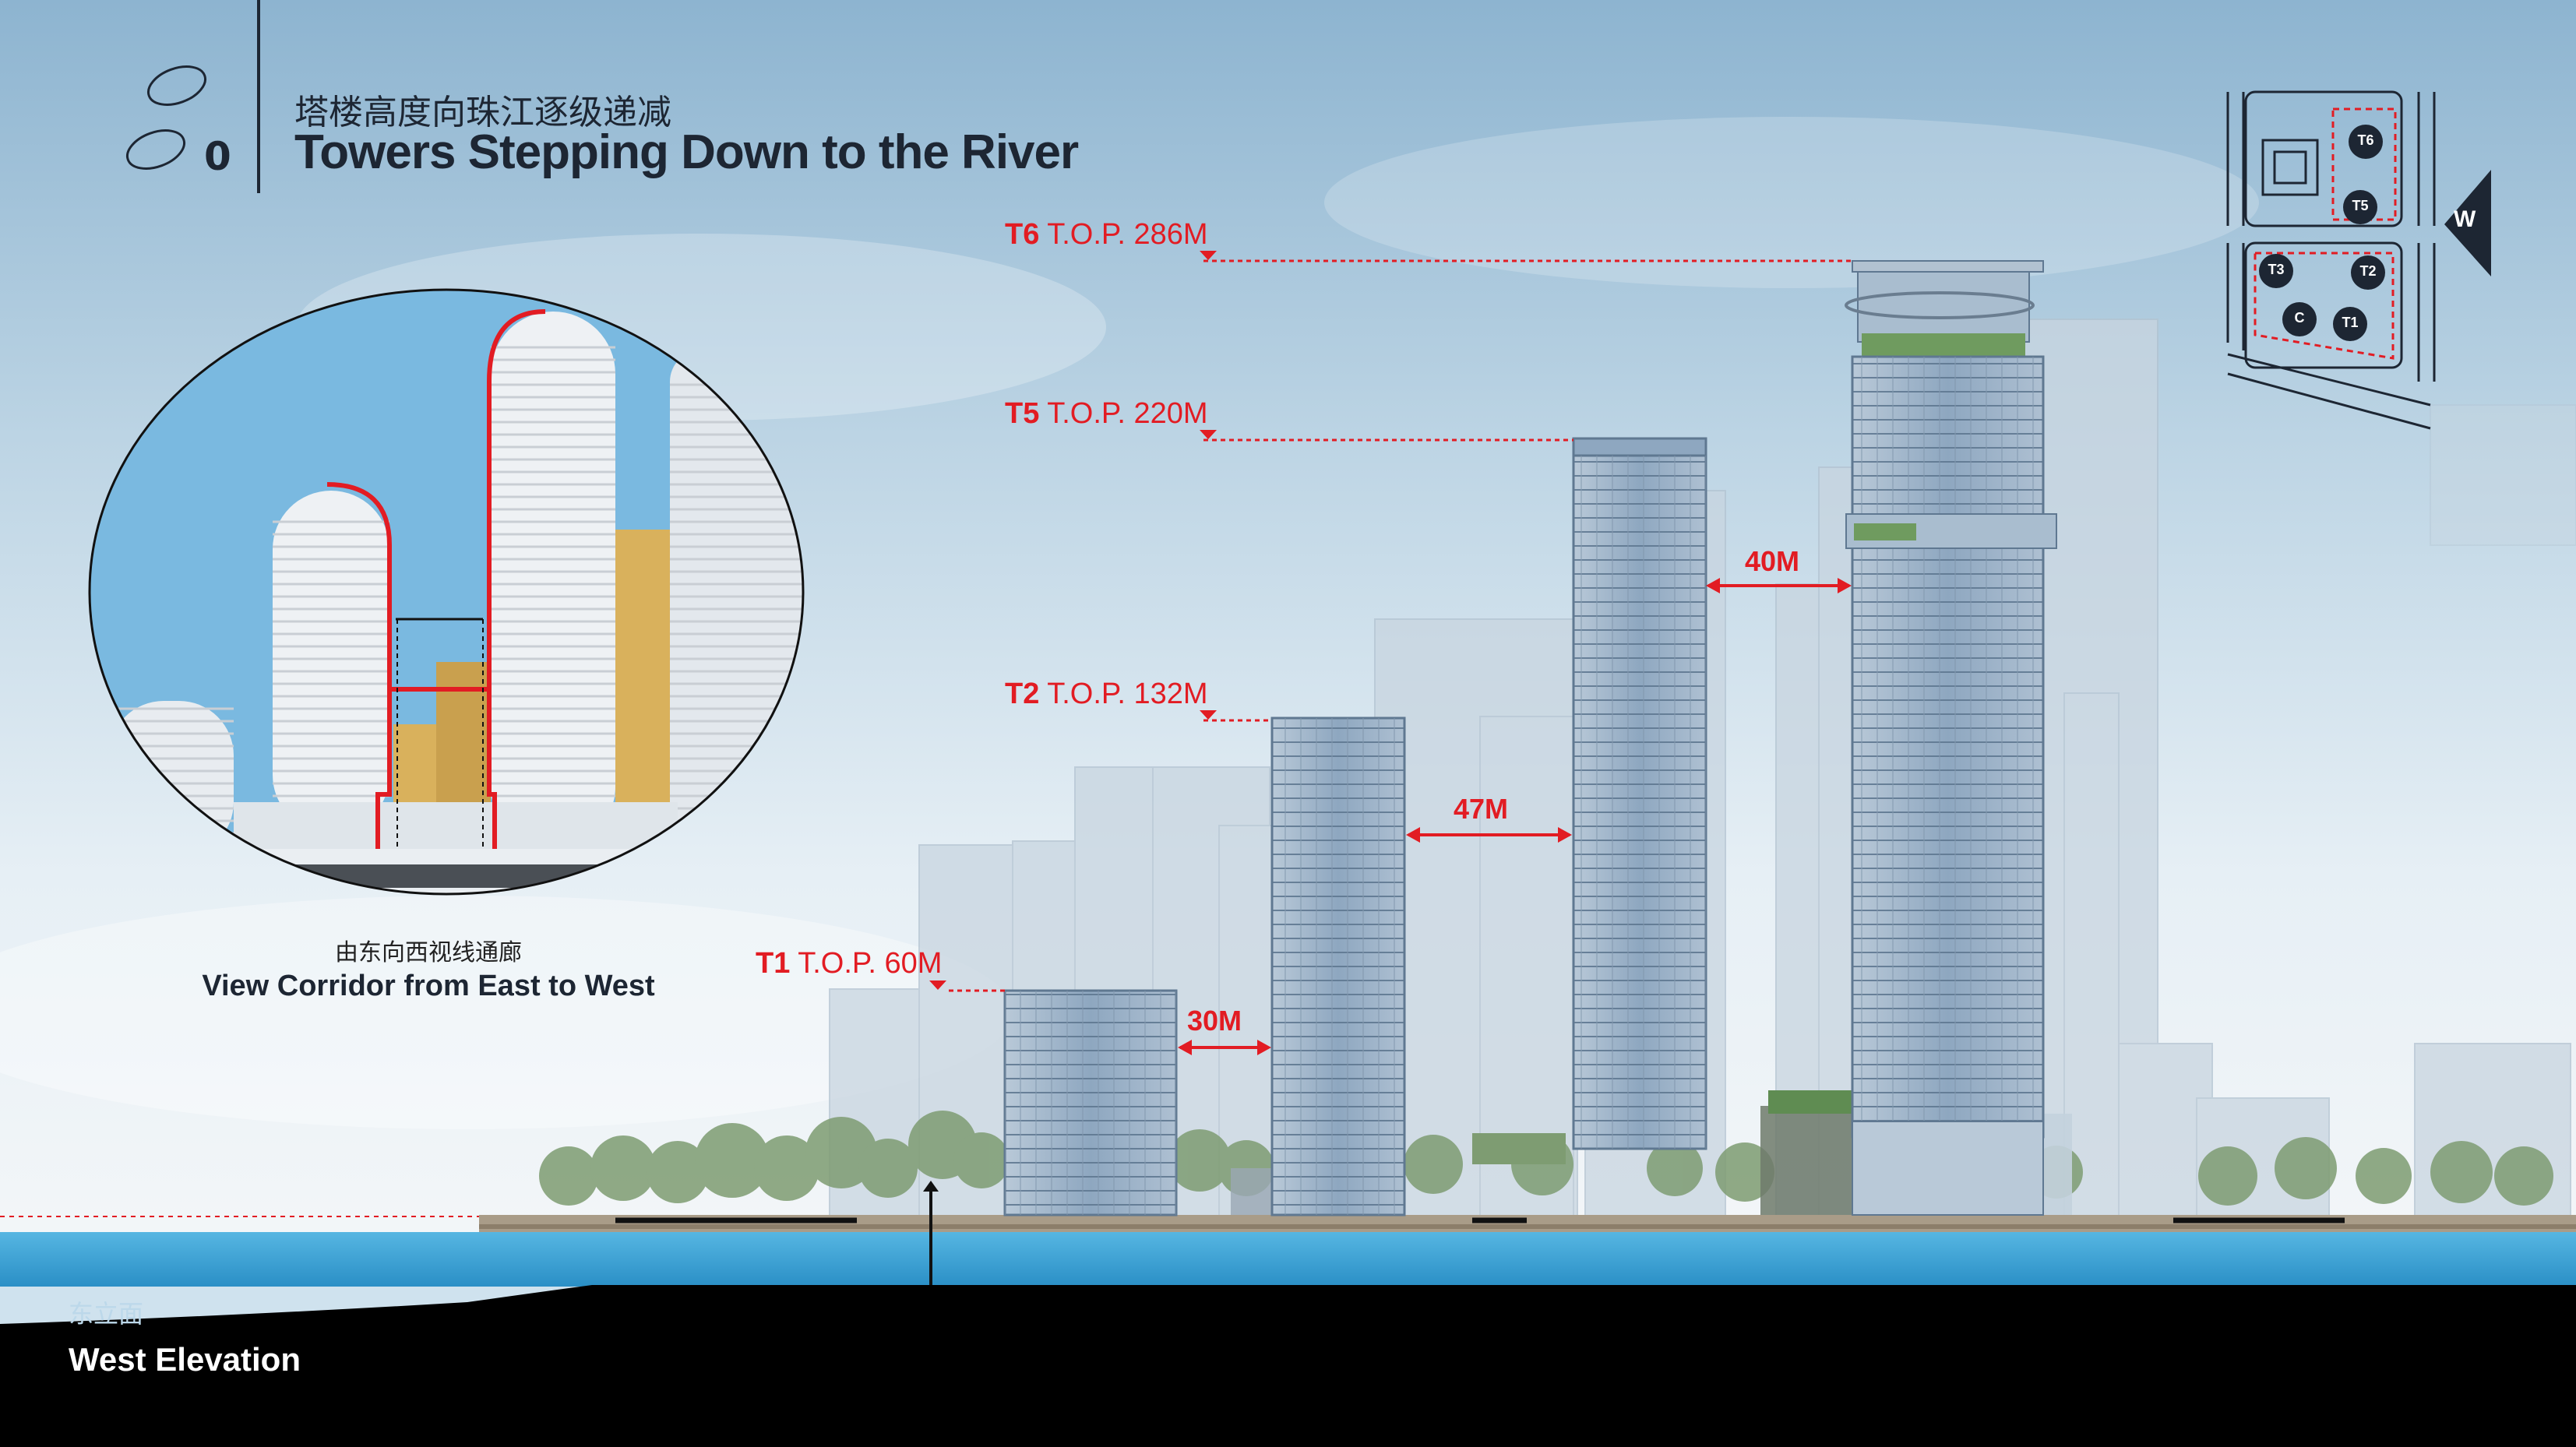 Image resolution: width=2576 pixels, height=1447 pixels. What do you see at coordinates (483, 112) in the screenshot?
I see `page-title-cn: 塔楼高度向珠江逐级递减` at bounding box center [483, 112].